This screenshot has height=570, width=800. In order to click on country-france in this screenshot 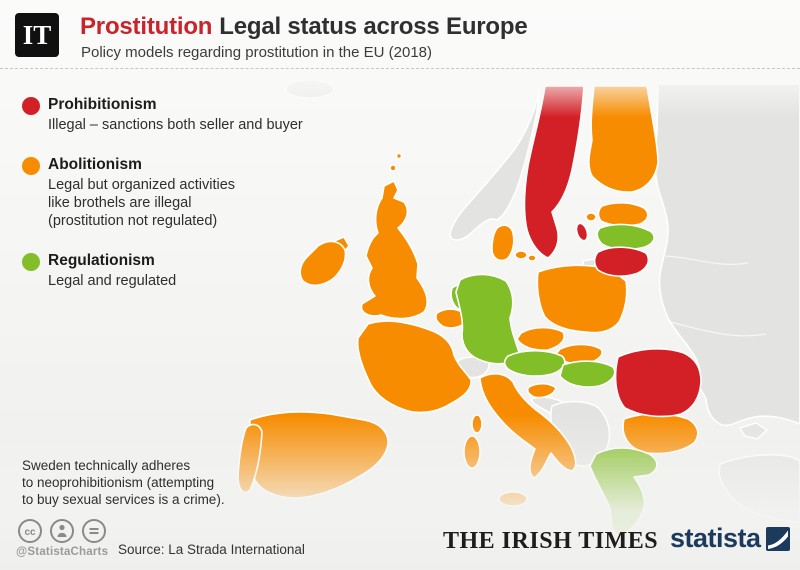, I will do `click(414, 367)`.